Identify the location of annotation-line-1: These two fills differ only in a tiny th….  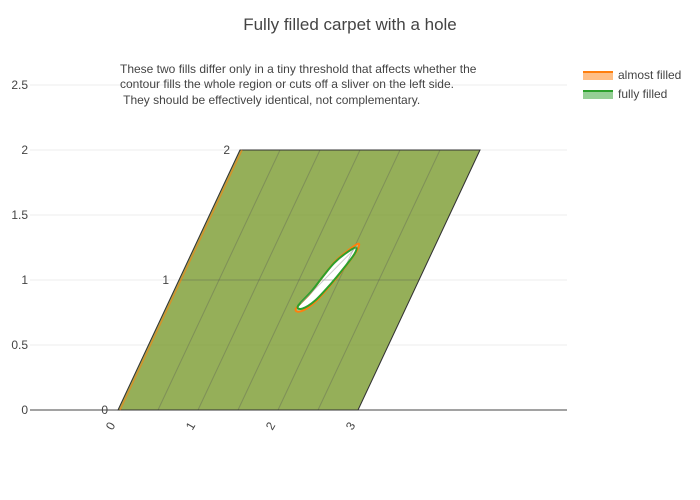
(298, 69).